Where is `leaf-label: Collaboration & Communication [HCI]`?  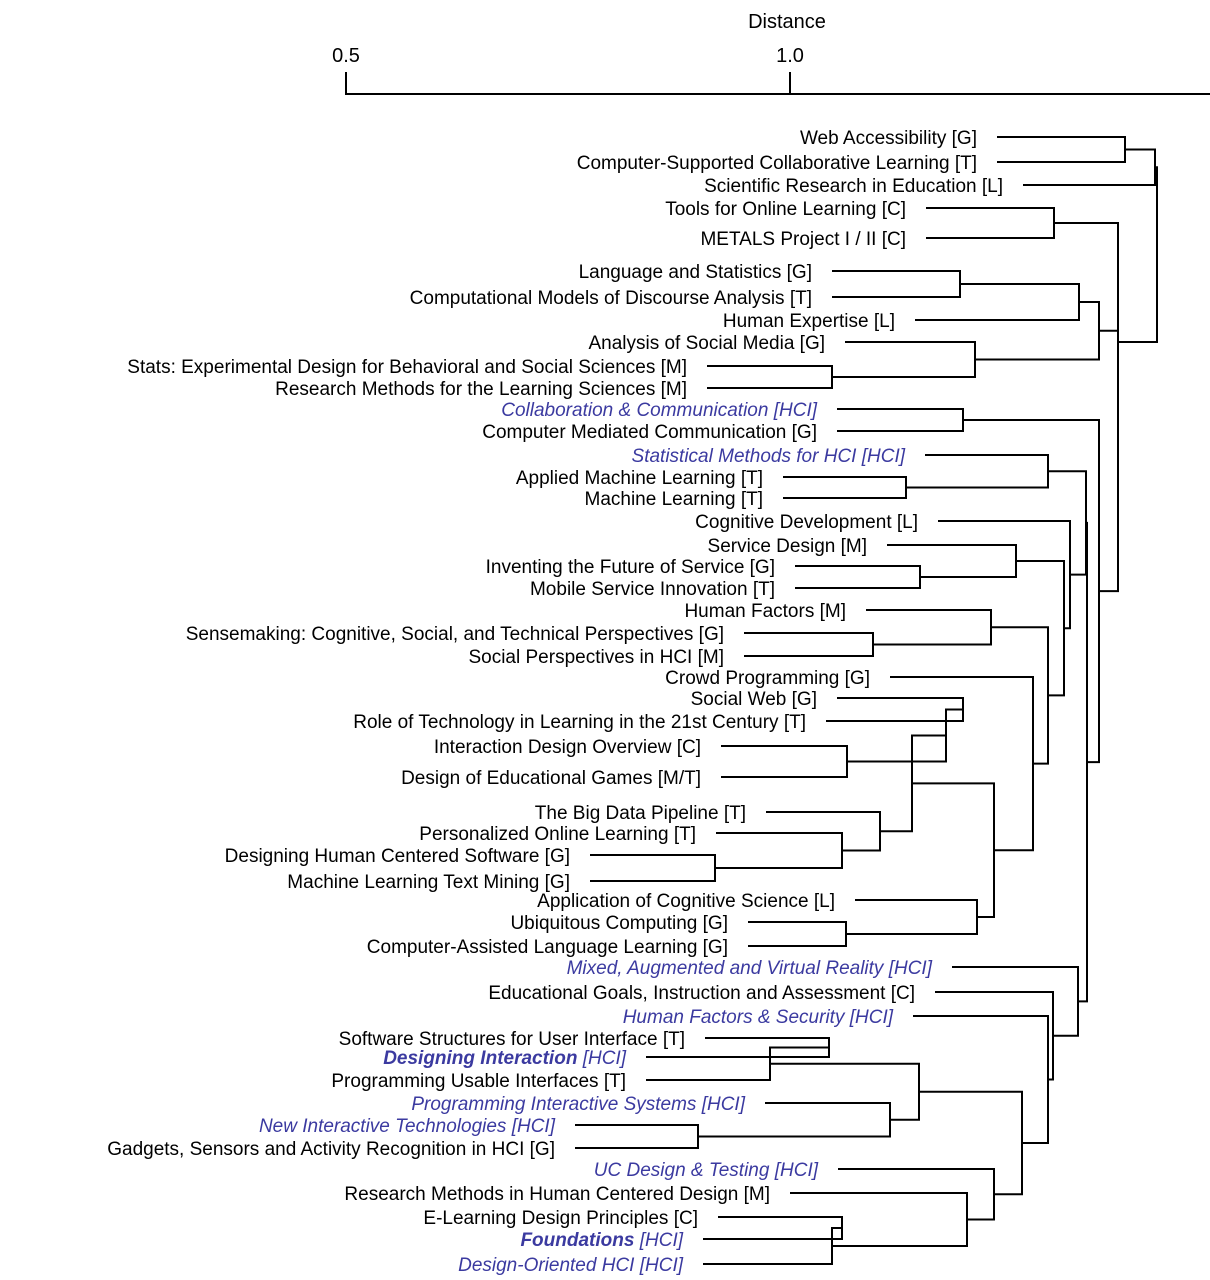 leaf-label: Collaboration & Communication [HCI] is located at coordinates (659, 410).